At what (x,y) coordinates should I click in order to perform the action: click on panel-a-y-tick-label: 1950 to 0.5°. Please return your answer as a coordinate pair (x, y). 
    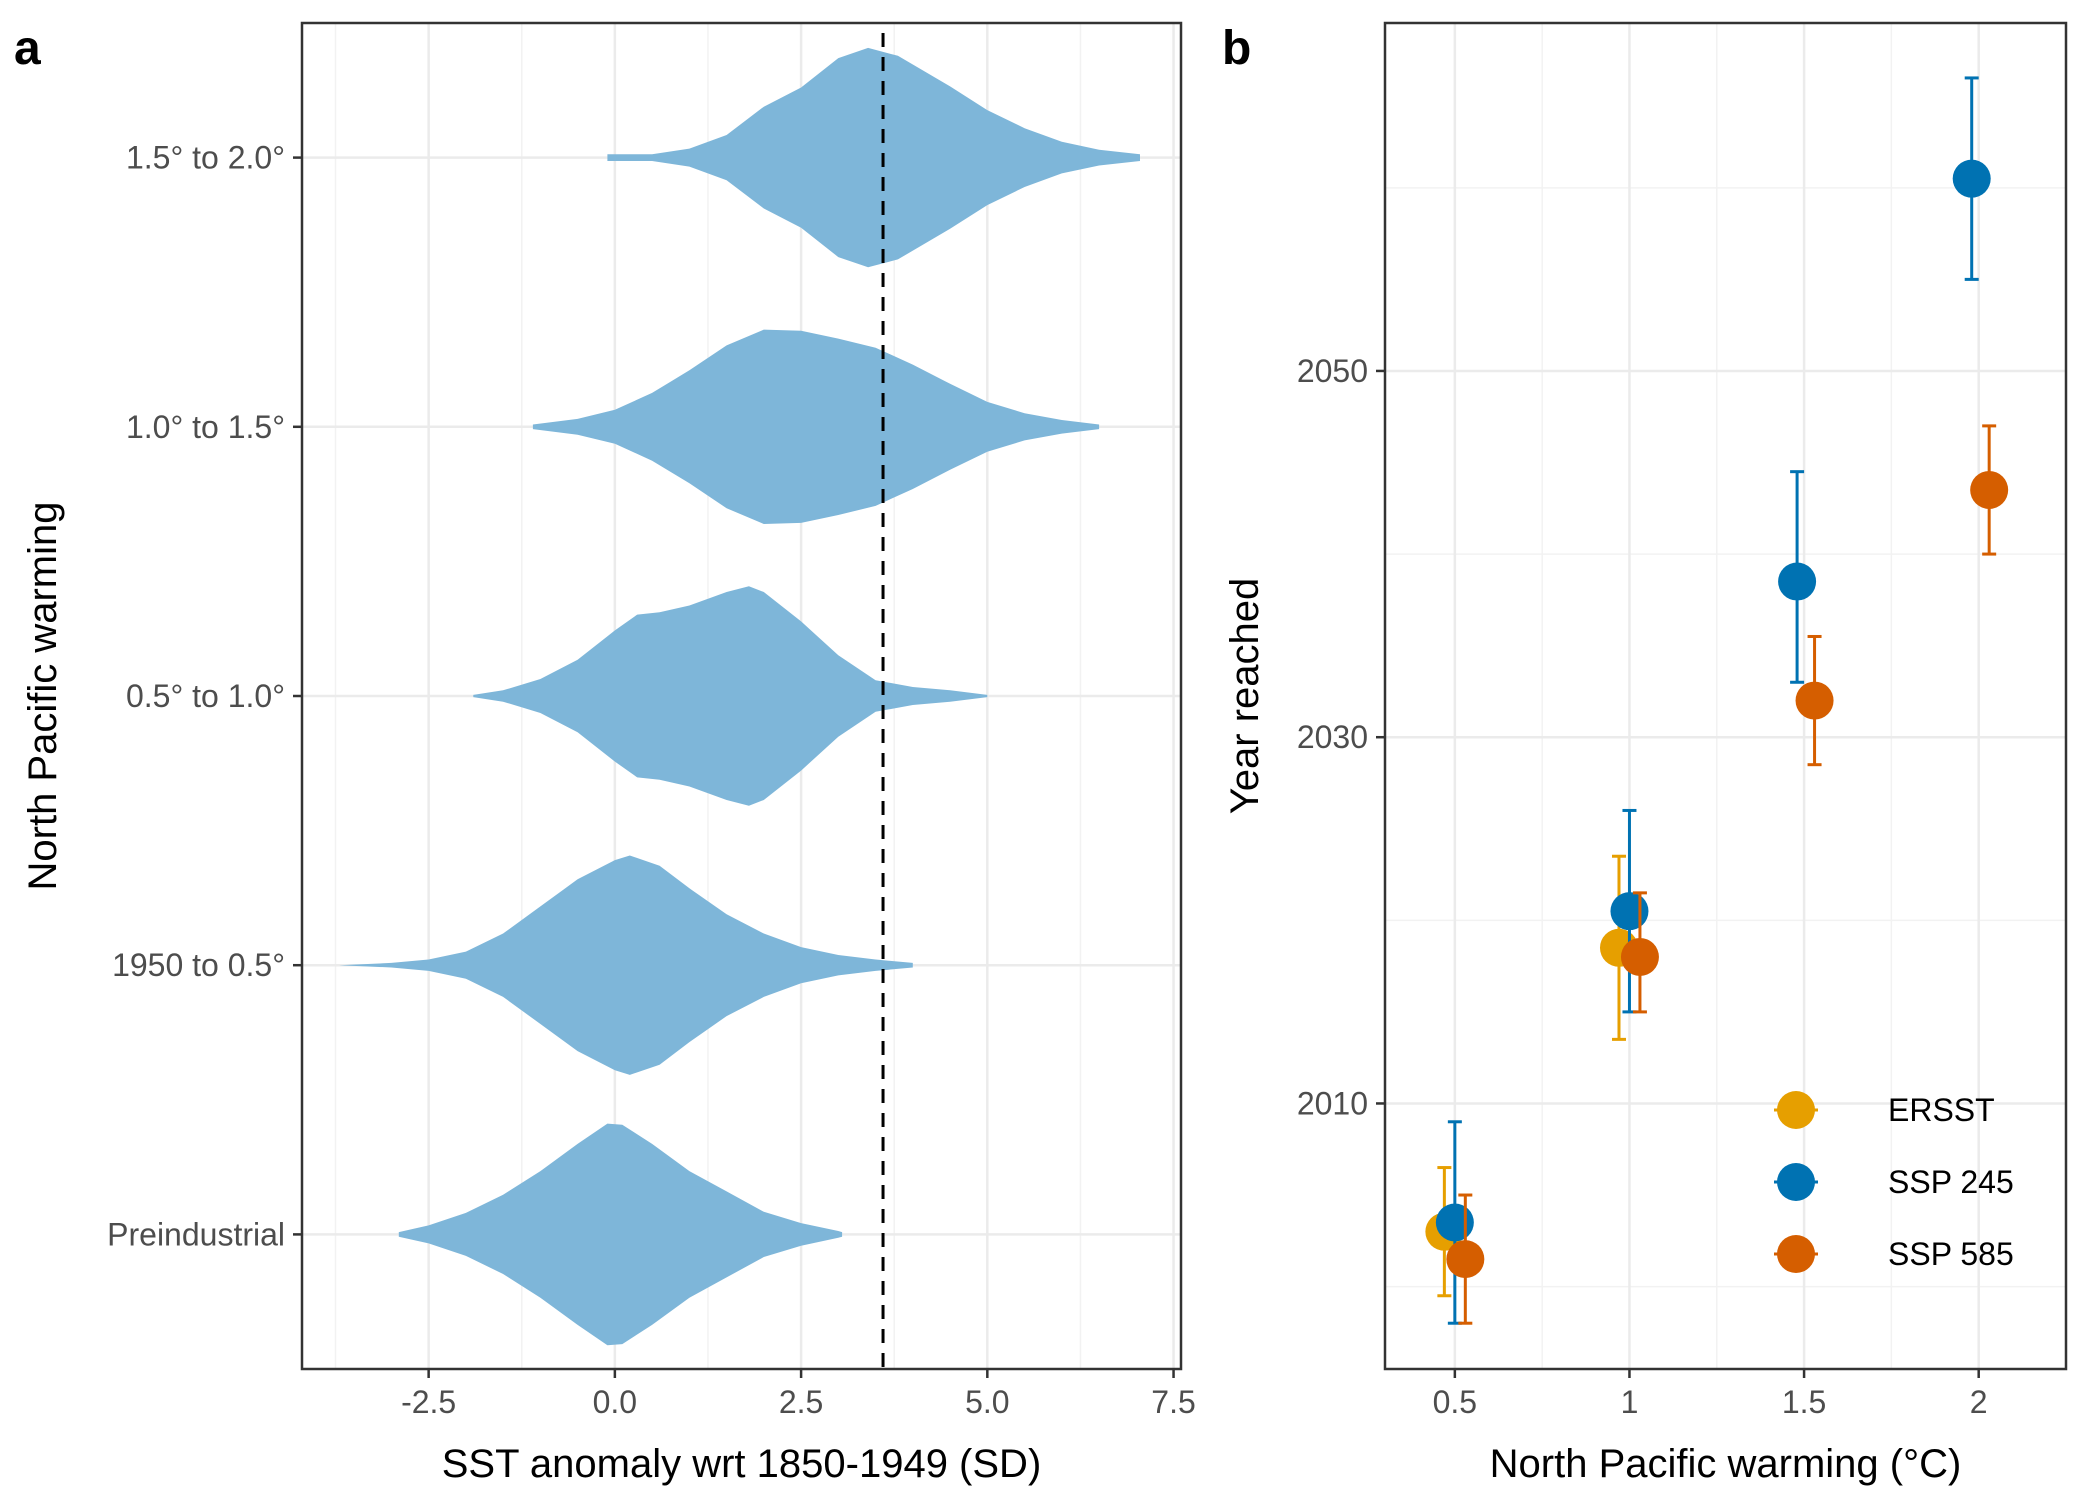
    Looking at the image, I should click on (198, 965).